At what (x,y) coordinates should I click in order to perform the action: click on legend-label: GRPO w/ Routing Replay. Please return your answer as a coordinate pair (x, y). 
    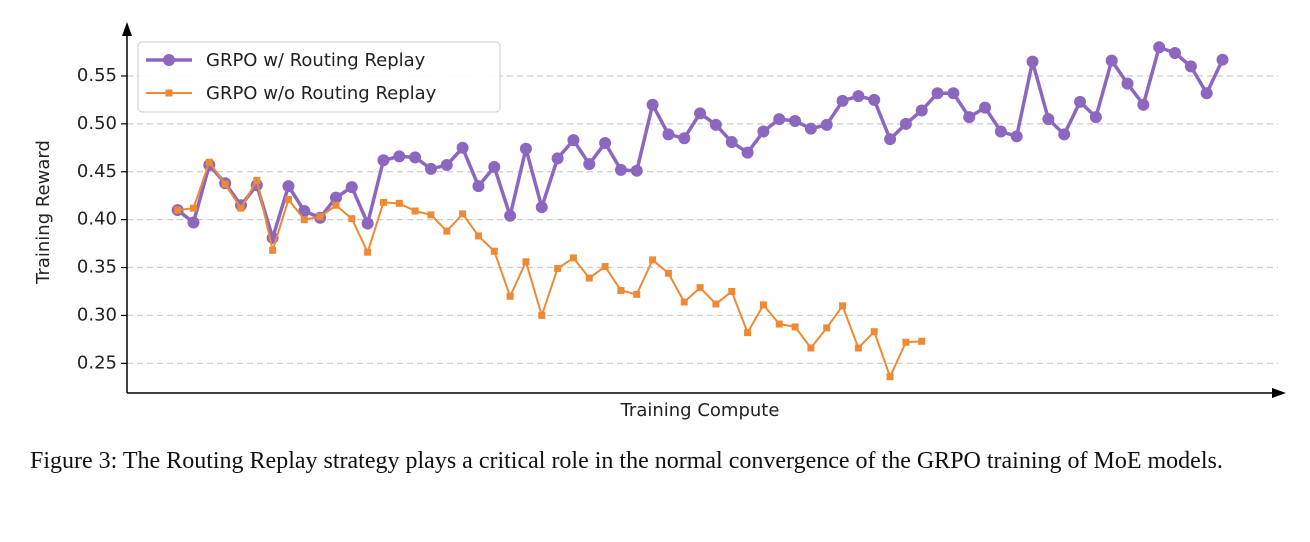
    Looking at the image, I should click on (316, 60).